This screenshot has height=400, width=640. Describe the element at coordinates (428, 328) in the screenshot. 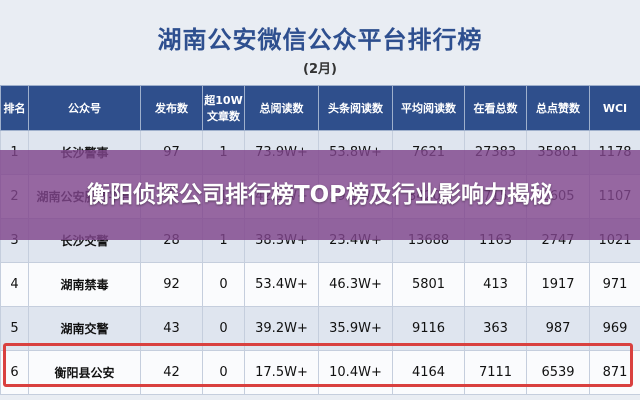

I see `table-cell: 9116` at that location.